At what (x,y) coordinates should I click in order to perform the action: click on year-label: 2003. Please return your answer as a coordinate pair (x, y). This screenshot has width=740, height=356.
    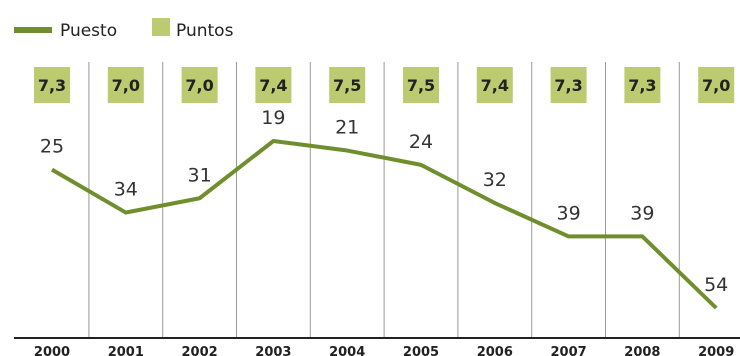
    Looking at the image, I should click on (273, 350).